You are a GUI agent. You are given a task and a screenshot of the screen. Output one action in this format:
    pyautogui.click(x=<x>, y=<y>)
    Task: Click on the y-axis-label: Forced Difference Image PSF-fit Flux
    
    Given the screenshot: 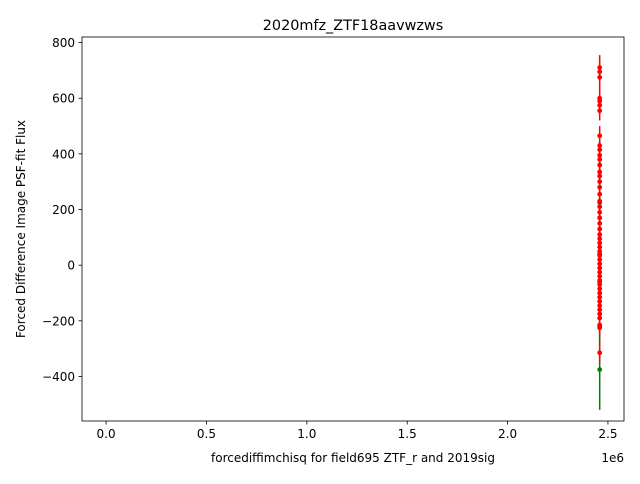 What is the action you would take?
    pyautogui.click(x=21, y=229)
    